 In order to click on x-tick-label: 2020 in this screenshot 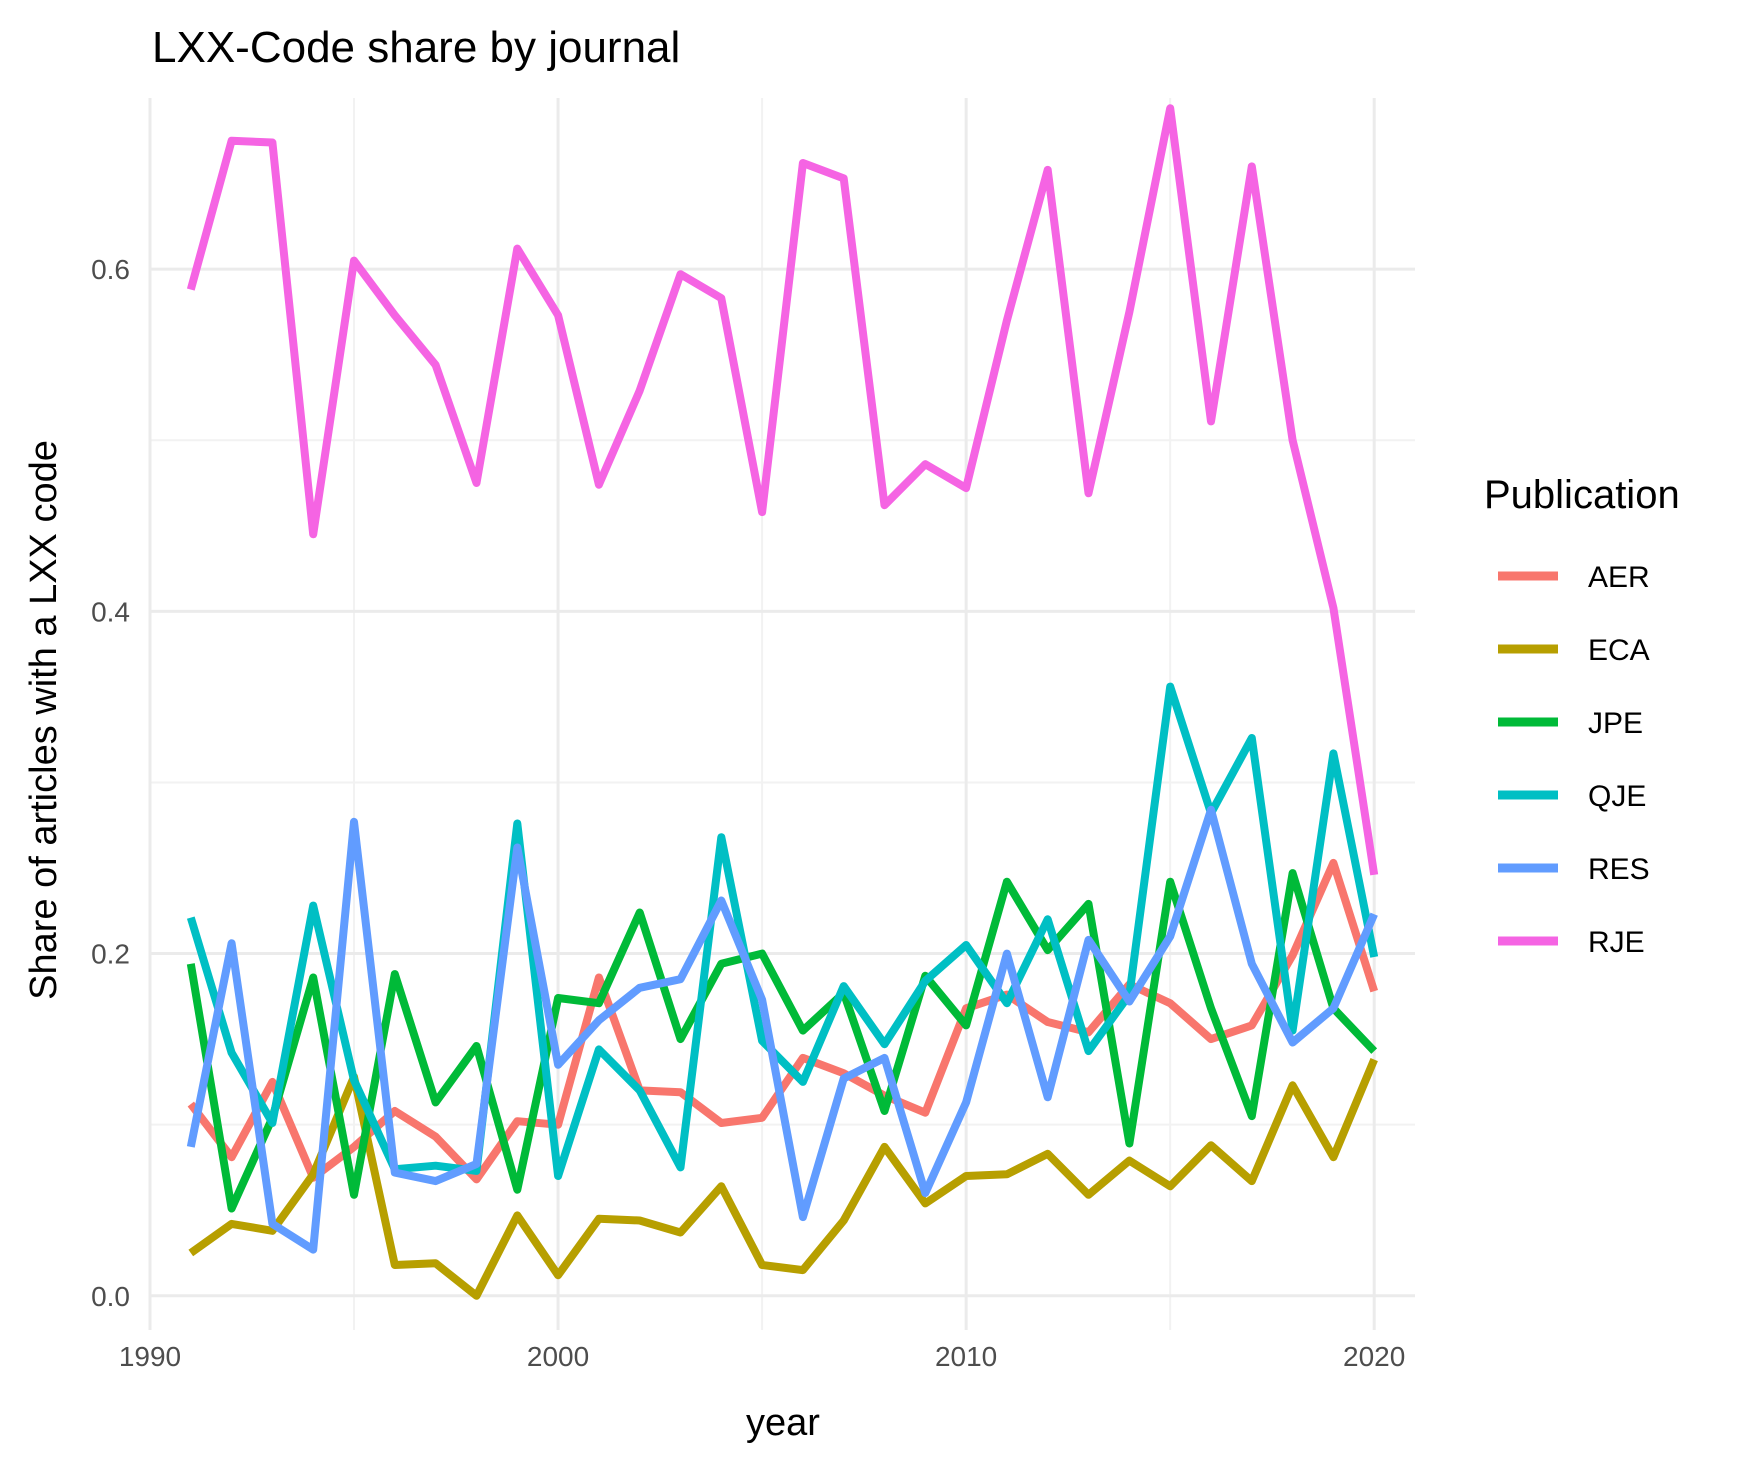, I will do `click(1374, 1356)`.